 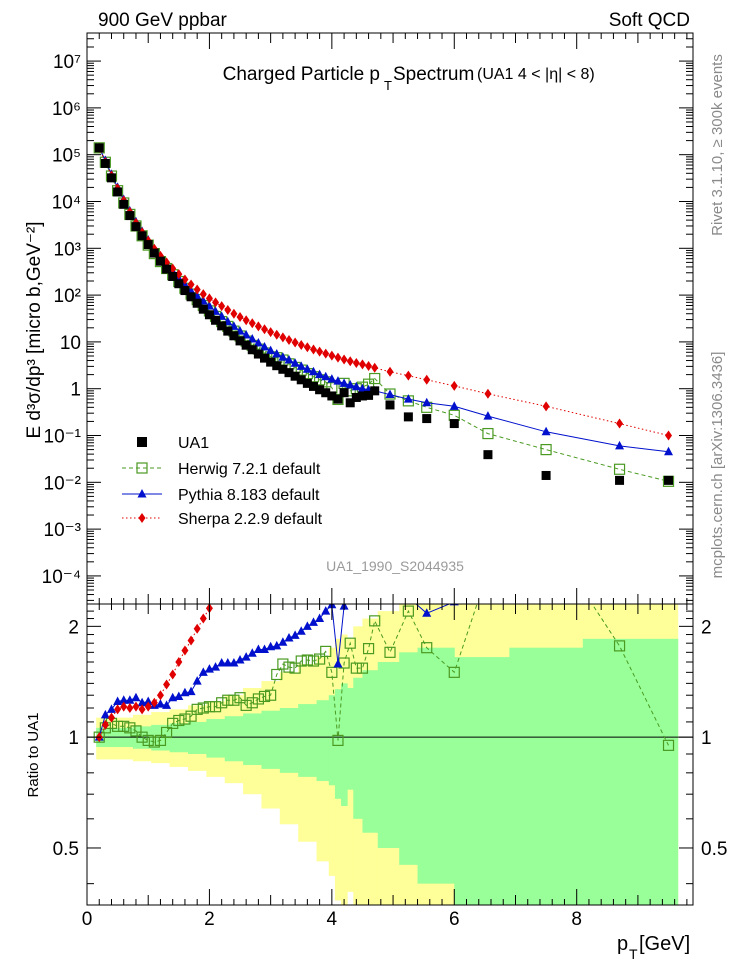 What do you see at coordinates (63, 437) in the screenshot?
I see `y-tick-label: 10⁻¹` at bounding box center [63, 437].